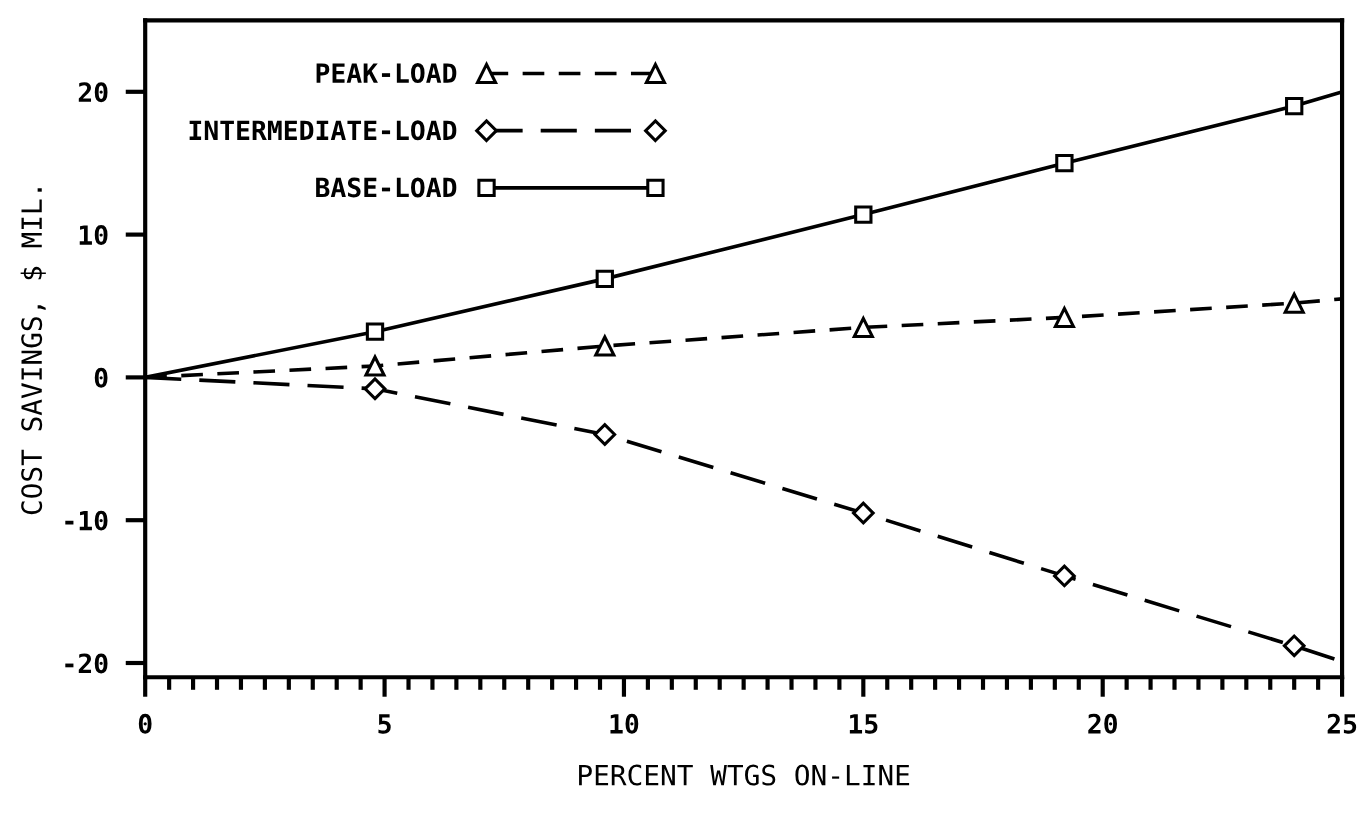 This screenshot has width=1357, height=816. What do you see at coordinates (384, 724) in the screenshot?
I see `x-tick-label: 5` at bounding box center [384, 724].